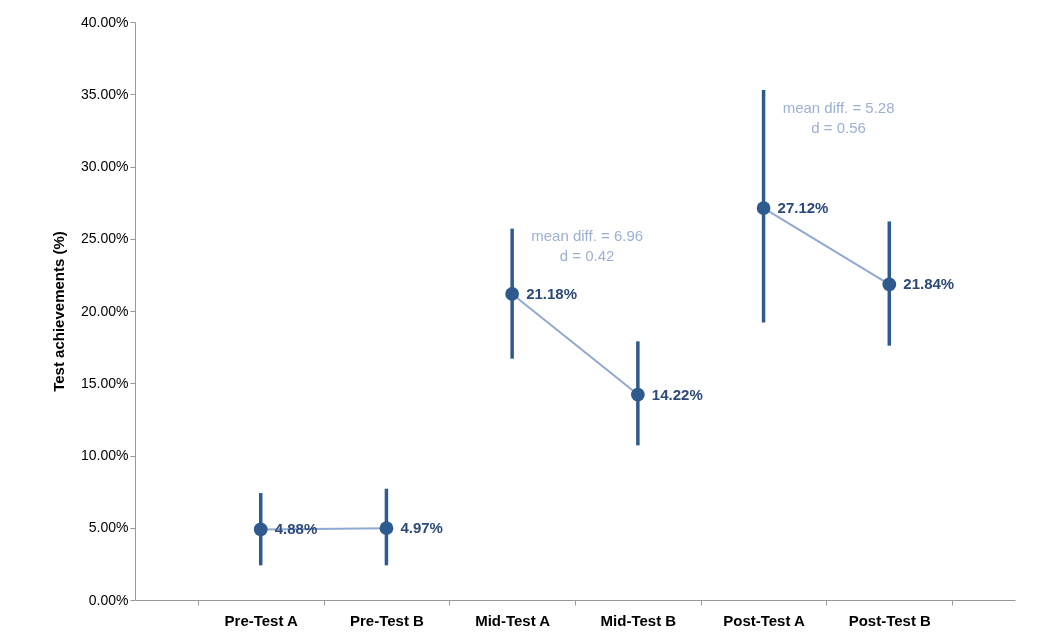 The width and height of the screenshot is (1053, 639). I want to click on y-tick-label: 10.00%, so click(105, 455).